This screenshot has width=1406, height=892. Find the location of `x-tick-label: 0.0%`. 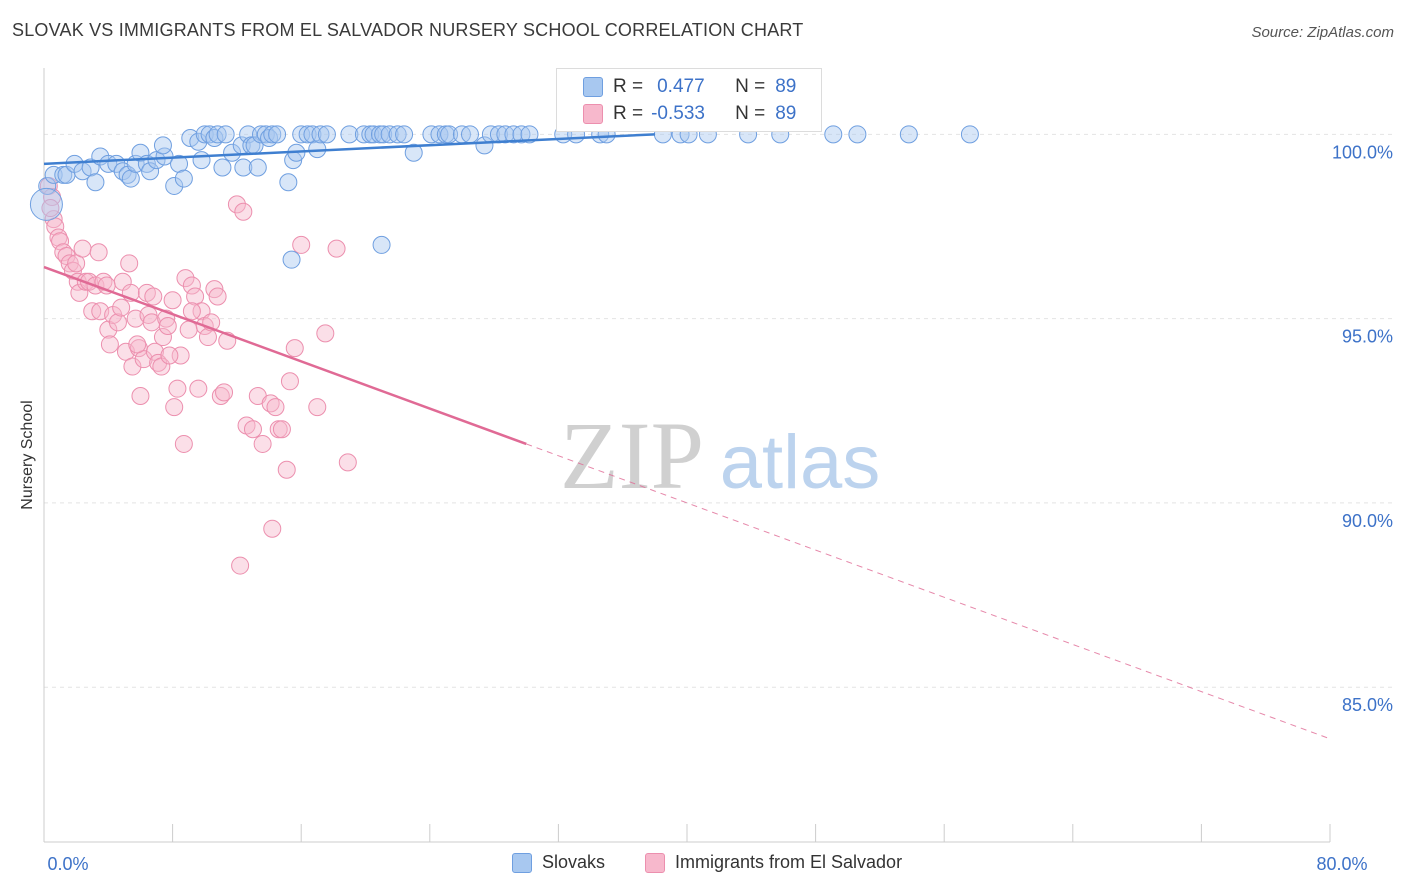

x-tick-label: 0.0% is located at coordinates (67, 864).